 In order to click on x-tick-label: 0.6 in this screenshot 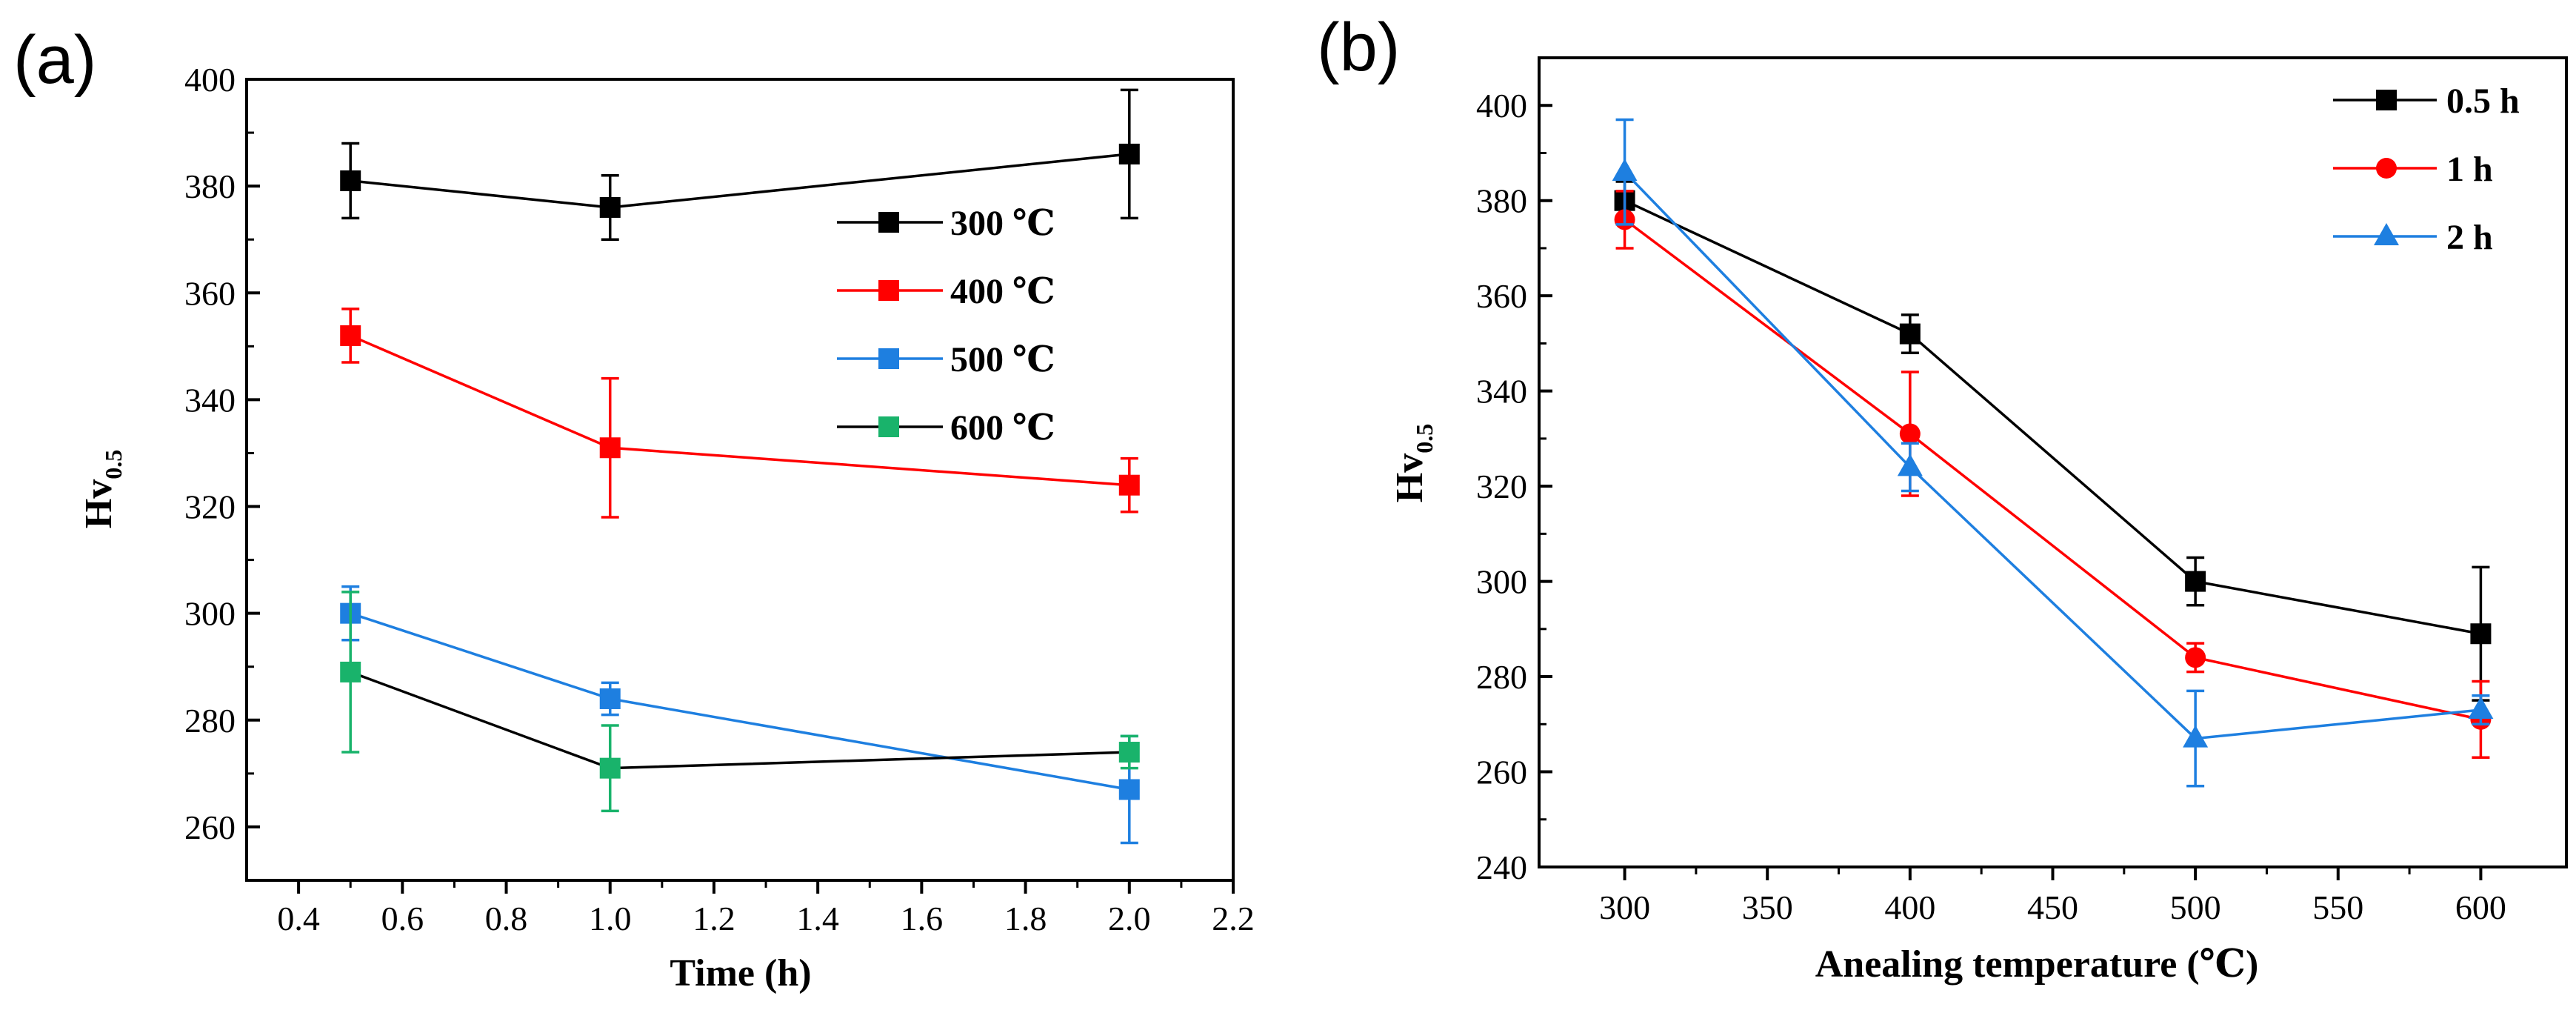, I will do `click(402, 918)`.